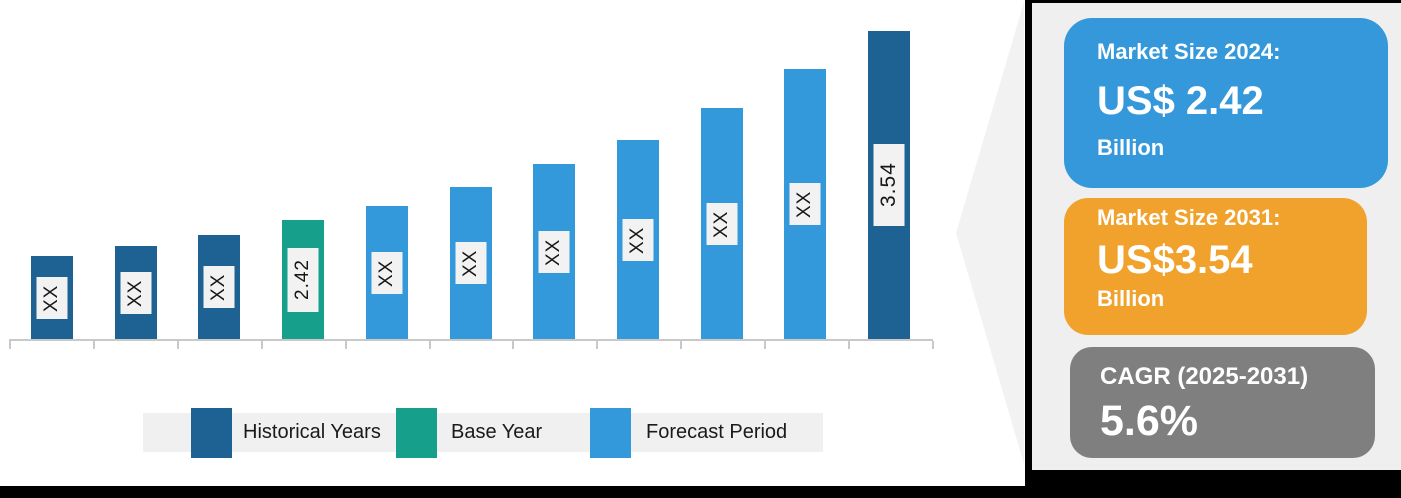 The image size is (1401, 498). I want to click on bar-1-historical: XX, so click(52, 297).